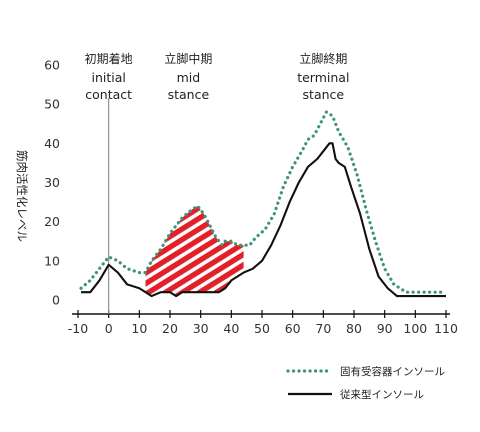  I want to click on x-tick-label: 0, so click(109, 328).